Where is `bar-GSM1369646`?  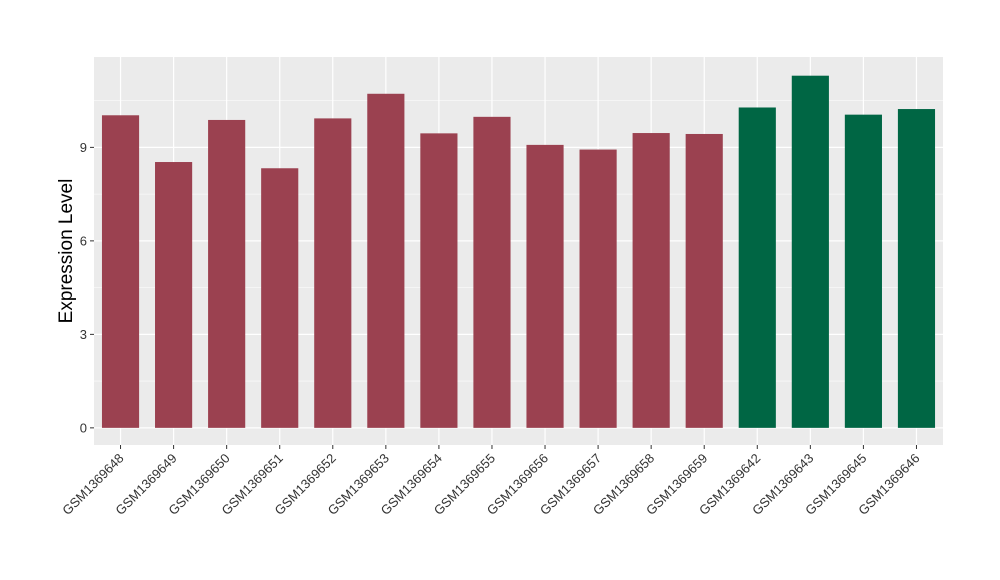 bar-GSM1369646 is located at coordinates (916, 268).